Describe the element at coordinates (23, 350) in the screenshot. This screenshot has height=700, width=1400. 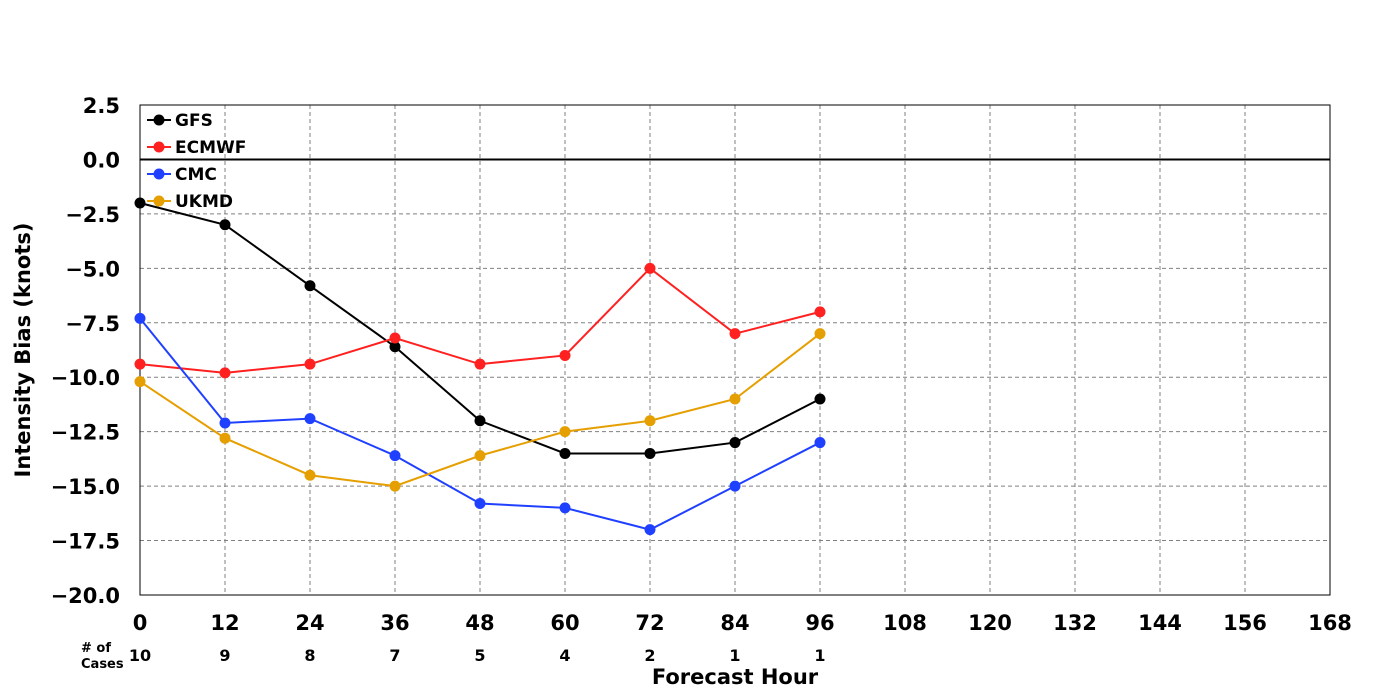
I see `y-axis-title: Intensity Bias (knots)` at that location.